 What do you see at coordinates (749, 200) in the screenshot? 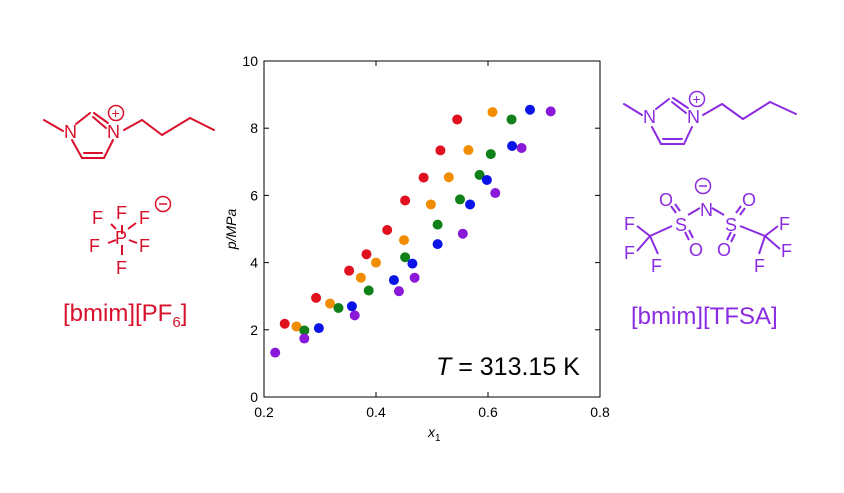
I see `tfsa-atom-o-2: O` at bounding box center [749, 200].